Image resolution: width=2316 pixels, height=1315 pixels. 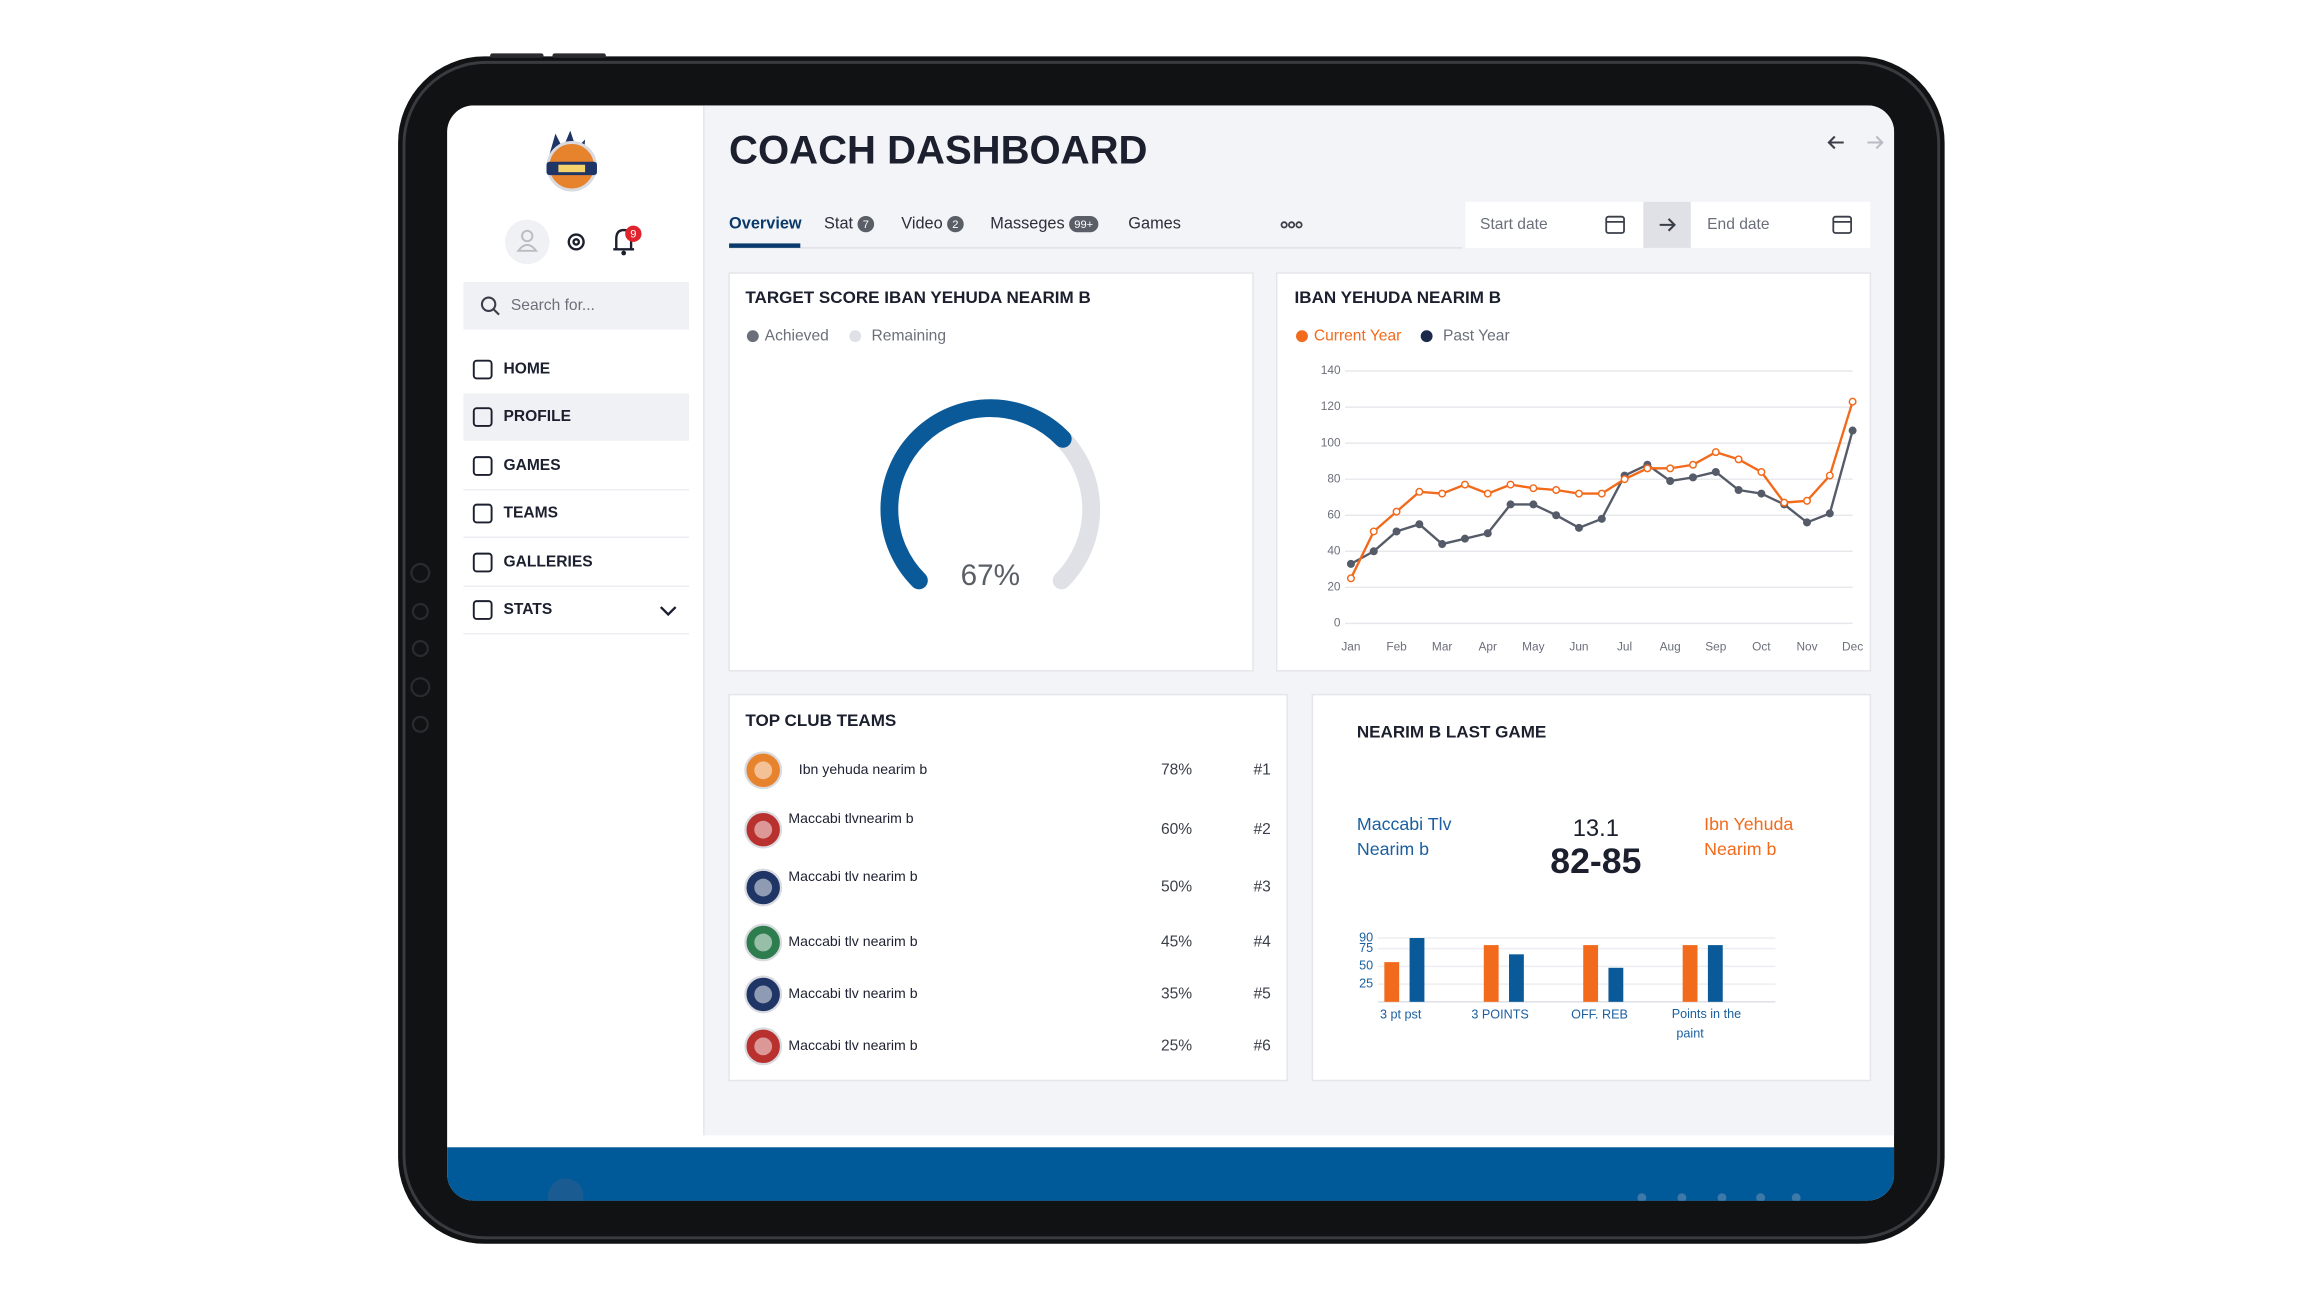 What do you see at coordinates (1488, 646) in the screenshot?
I see `x-tick-label: Apr` at bounding box center [1488, 646].